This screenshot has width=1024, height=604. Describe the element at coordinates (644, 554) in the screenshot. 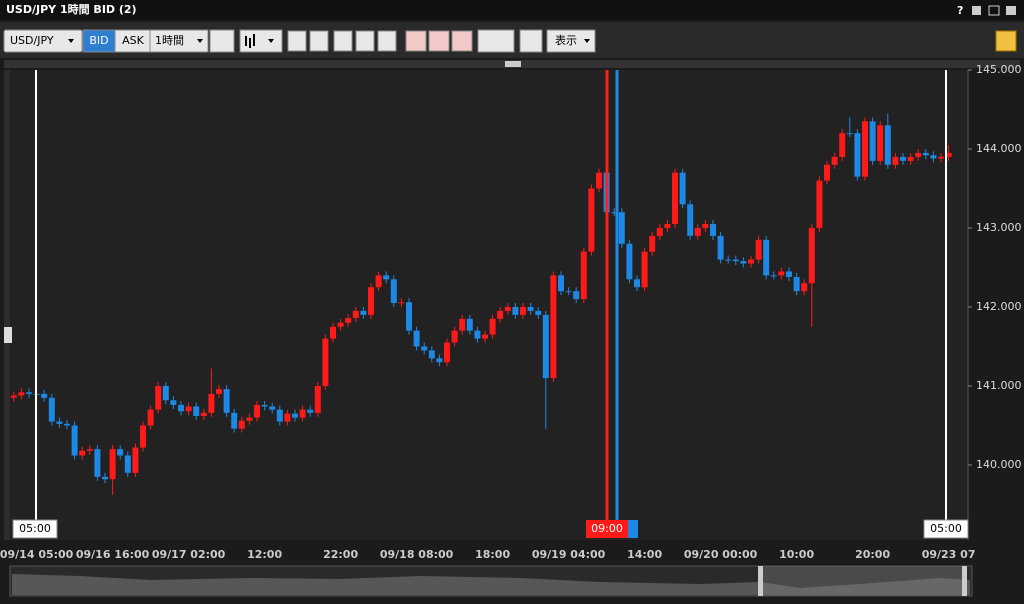

I see `x-tick-label: 14:00` at that location.